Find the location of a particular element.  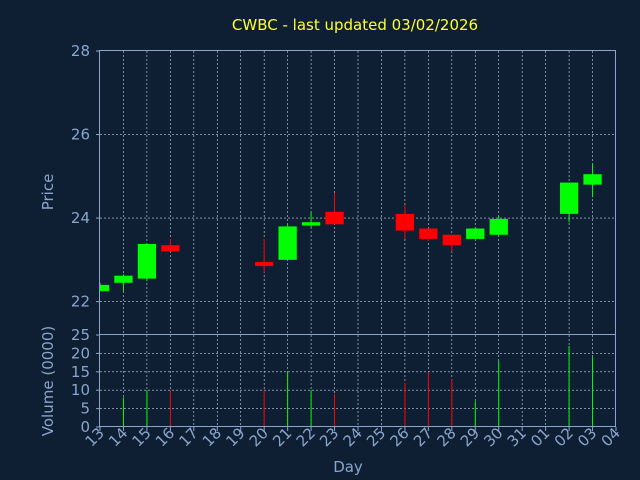

x-tick-label: 21 is located at coordinates (282, 437).